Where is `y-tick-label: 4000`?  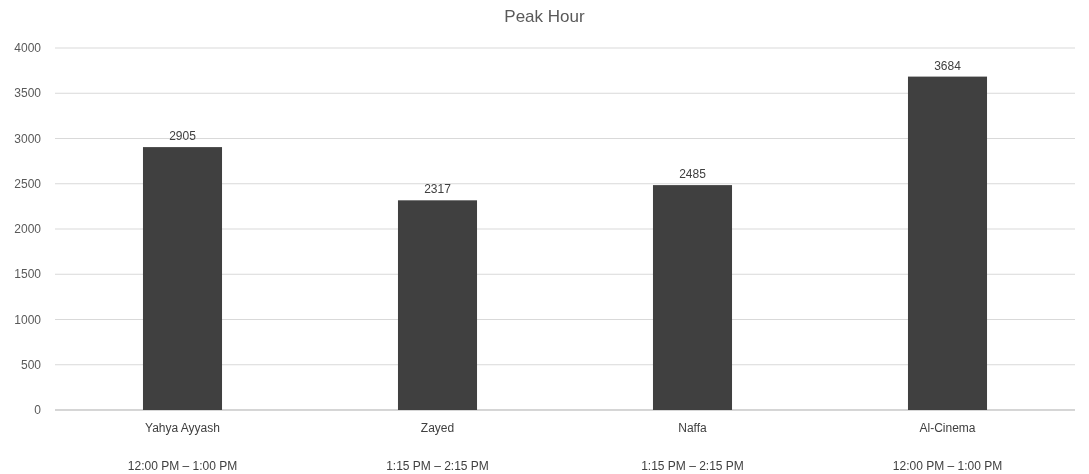
y-tick-label: 4000 is located at coordinates (28, 48).